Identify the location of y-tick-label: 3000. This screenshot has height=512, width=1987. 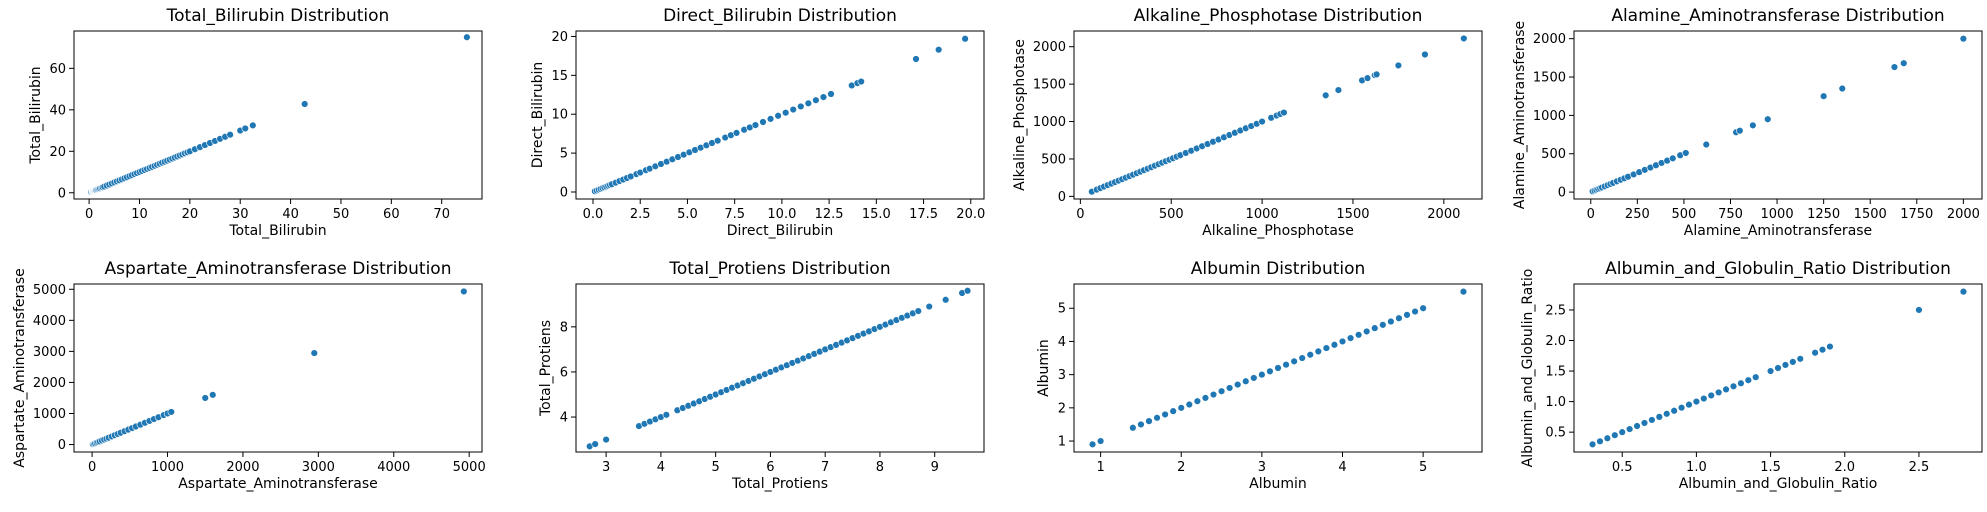
(49, 352).